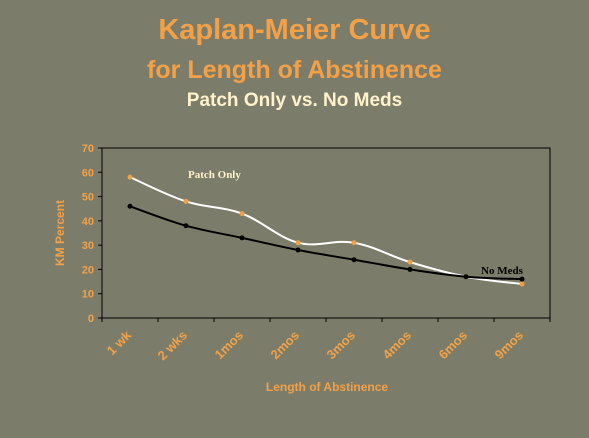  I want to click on x-tick-label: 6mos, so click(452, 345).